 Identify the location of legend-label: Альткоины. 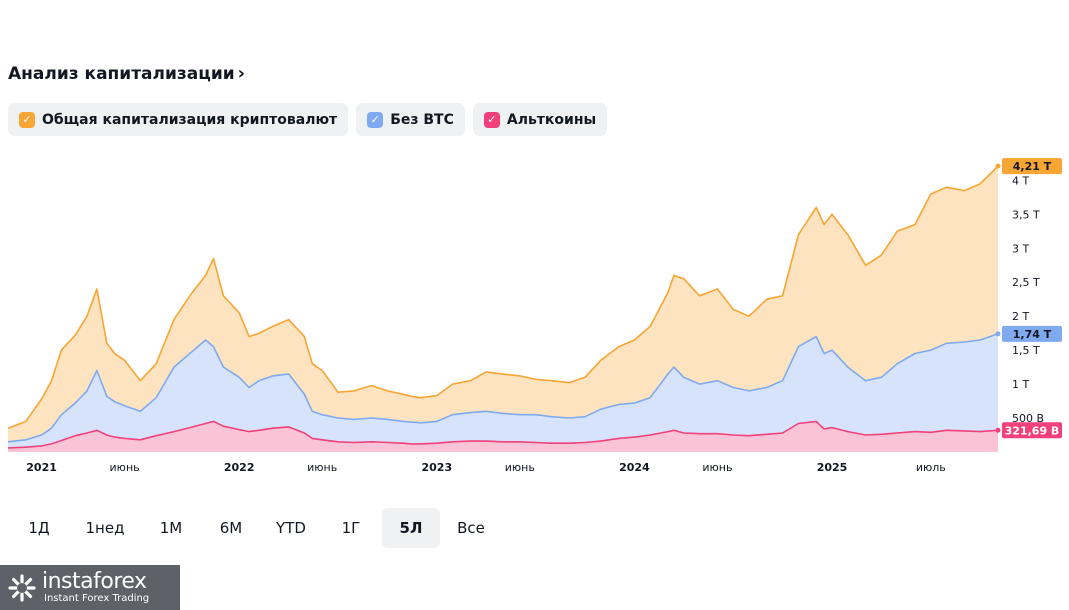
(551, 119).